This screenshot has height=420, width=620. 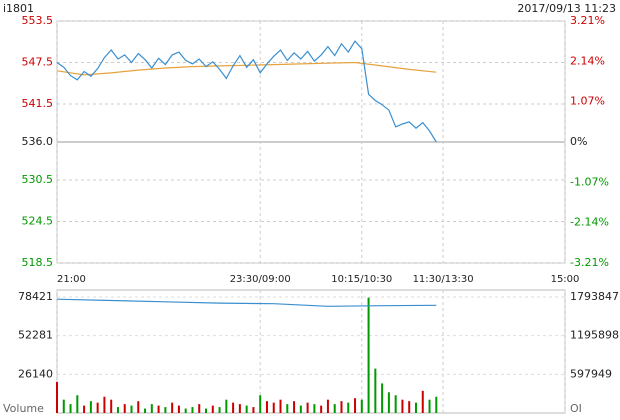 What do you see at coordinates (587, 60) in the screenshot?
I see `y2-tick-label: 2.14%` at bounding box center [587, 60].